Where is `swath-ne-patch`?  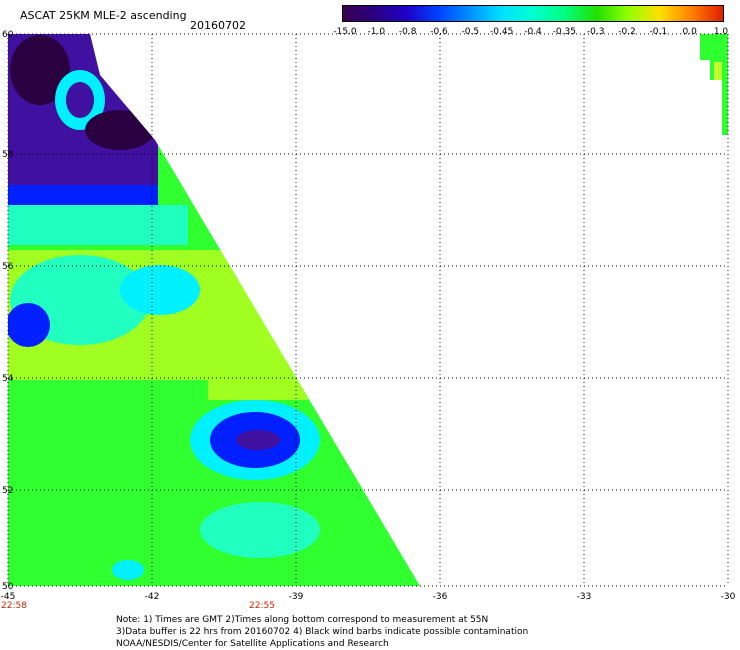
swath-ne-patch is located at coordinates (714, 84).